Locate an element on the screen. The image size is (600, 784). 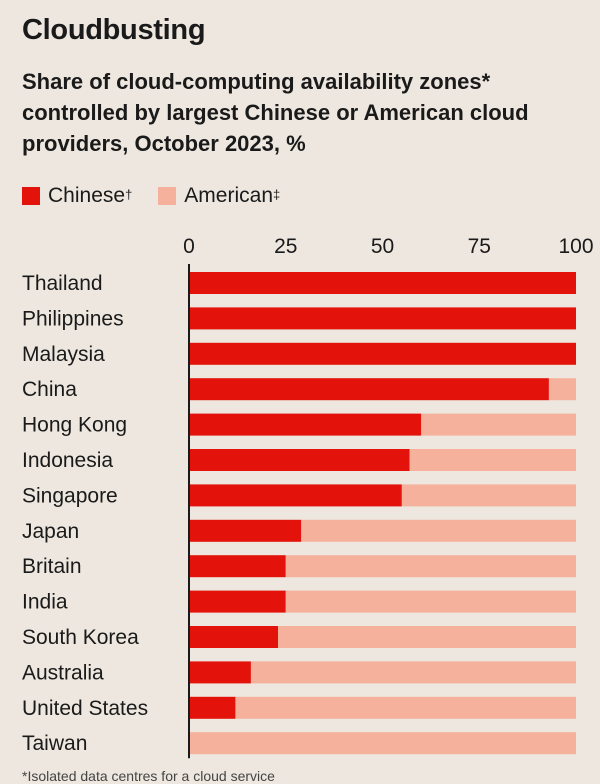
bar-american-taiwan is located at coordinates (382, 743).